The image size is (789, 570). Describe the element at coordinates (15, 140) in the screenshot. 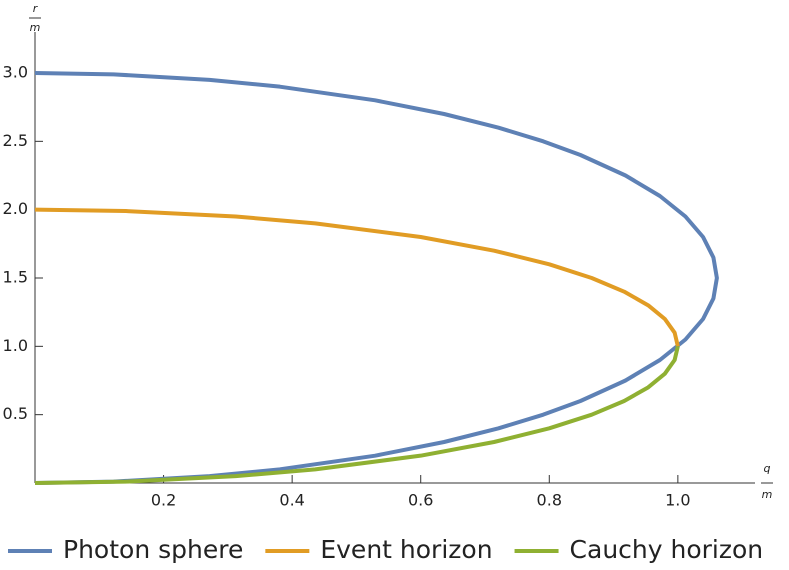

I see `y-tick-label: 2.5` at that location.